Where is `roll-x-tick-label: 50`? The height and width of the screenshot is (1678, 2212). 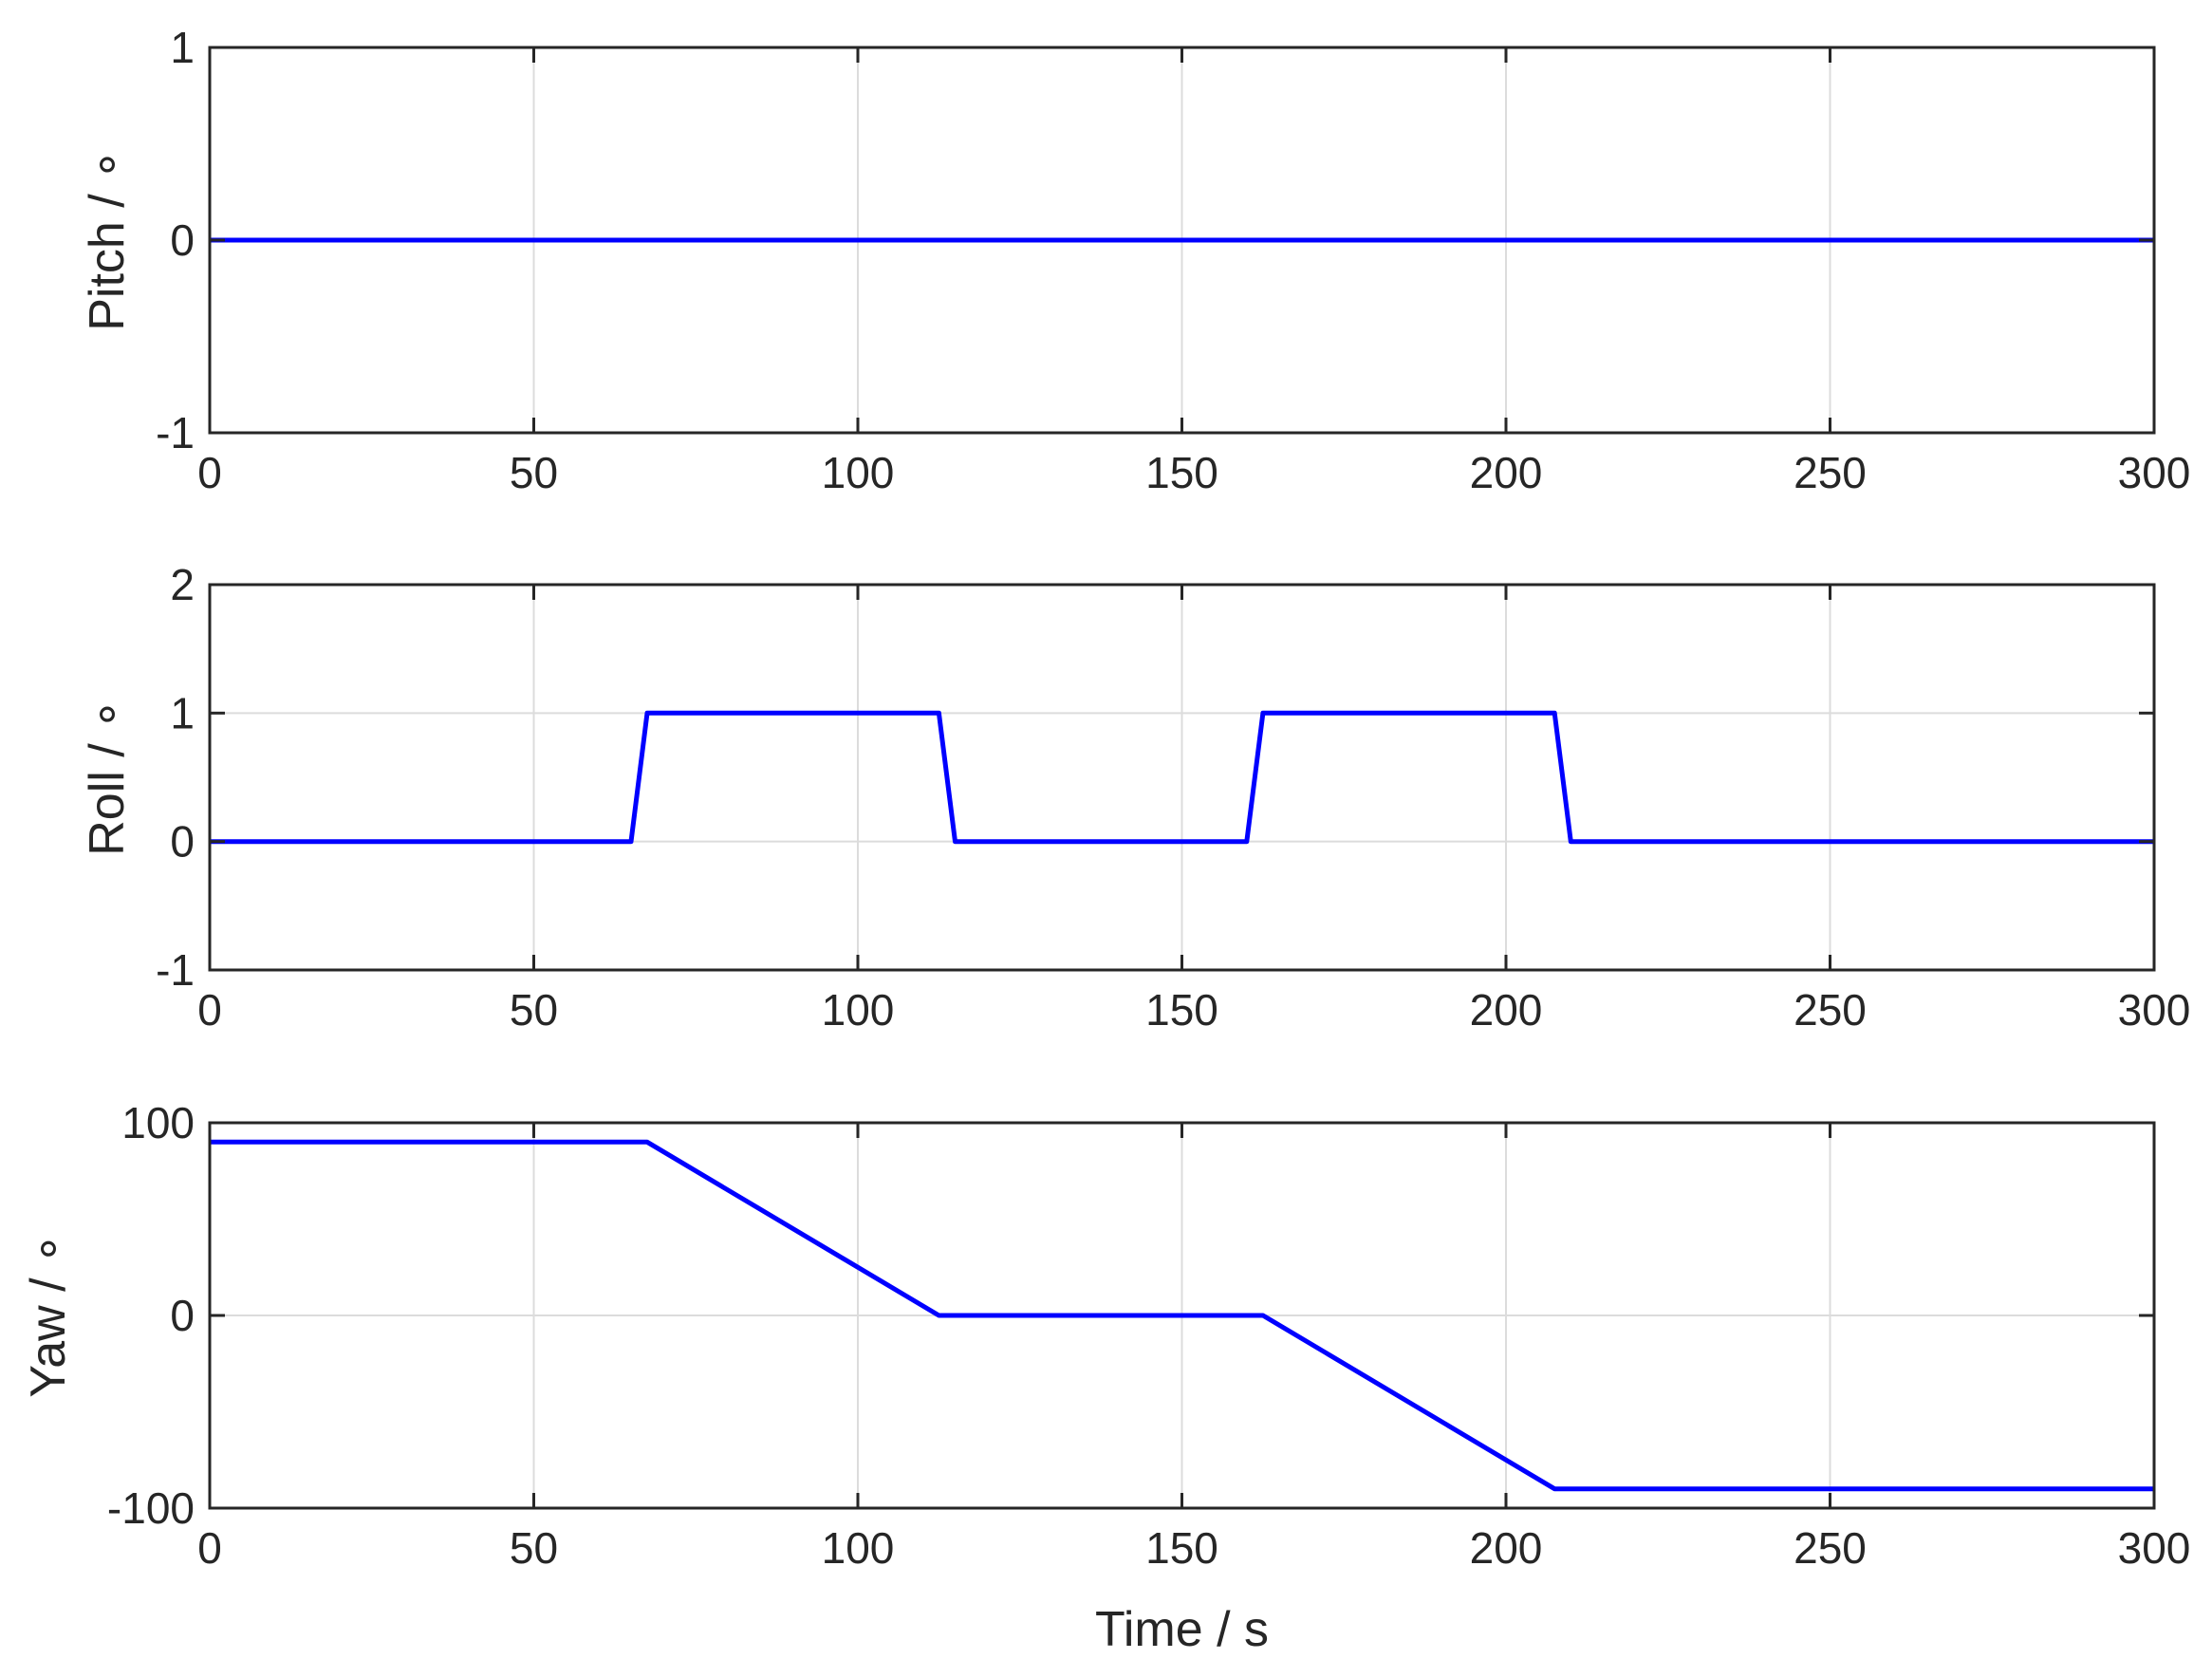
roll-x-tick-label: 50 is located at coordinates (534, 1010).